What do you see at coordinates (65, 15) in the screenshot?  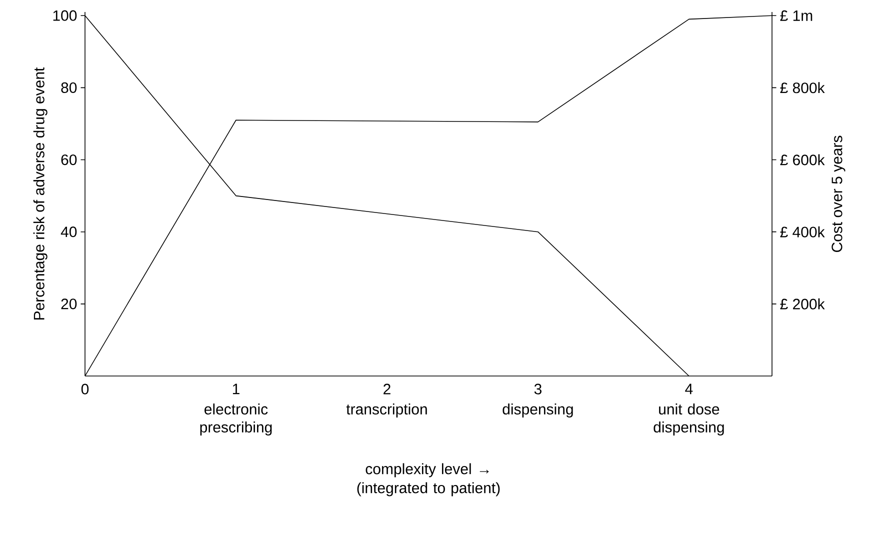 I see `y-tick-label: 100` at bounding box center [65, 15].